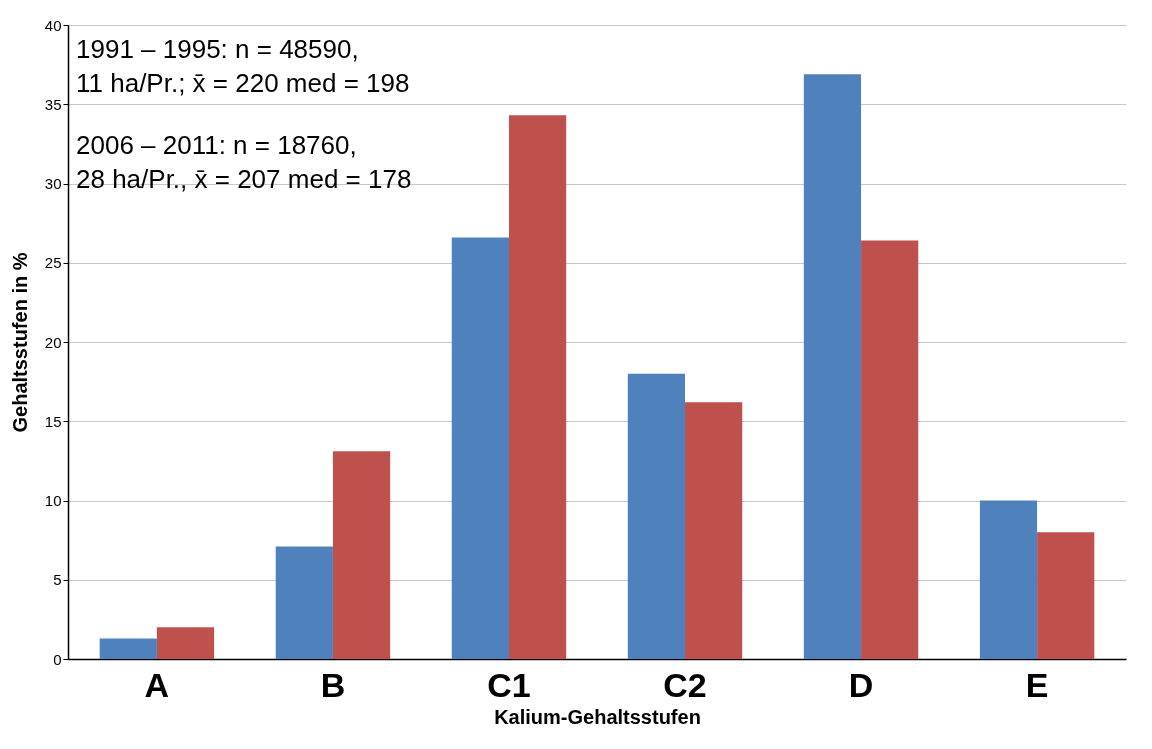 The height and width of the screenshot is (749, 1152). I want to click on y-tick-label: 5, so click(57, 580).